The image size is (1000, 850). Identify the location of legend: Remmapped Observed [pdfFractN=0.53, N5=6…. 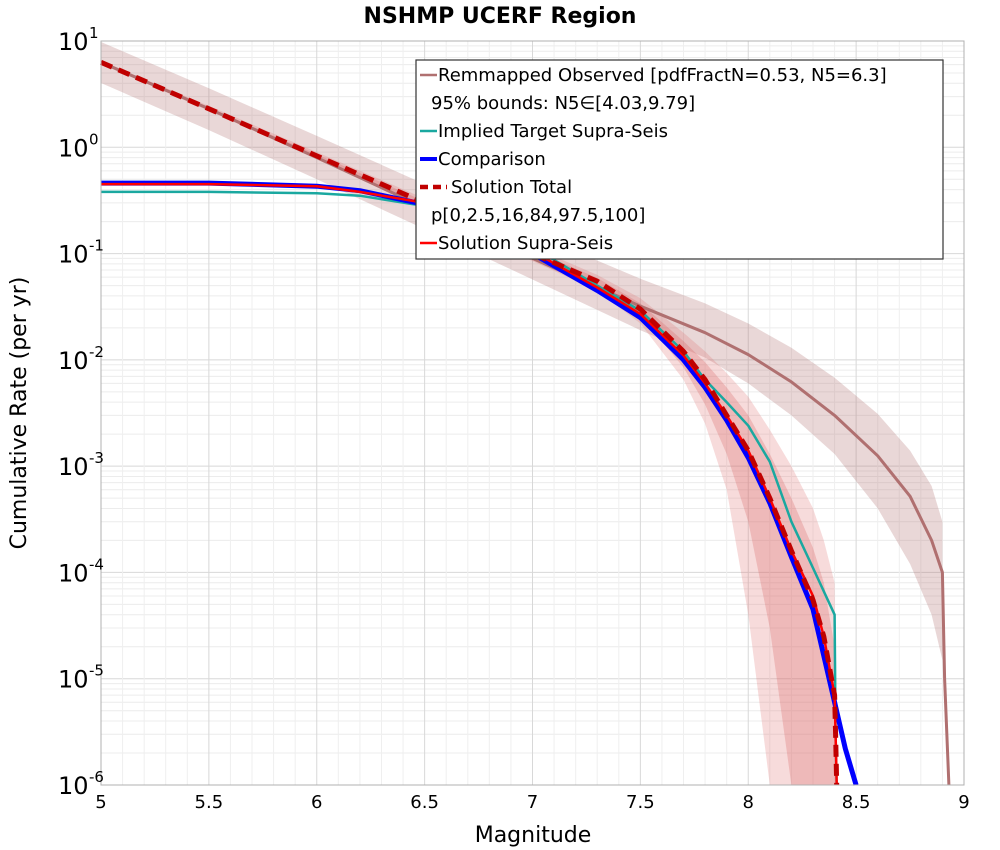
(679, 159).